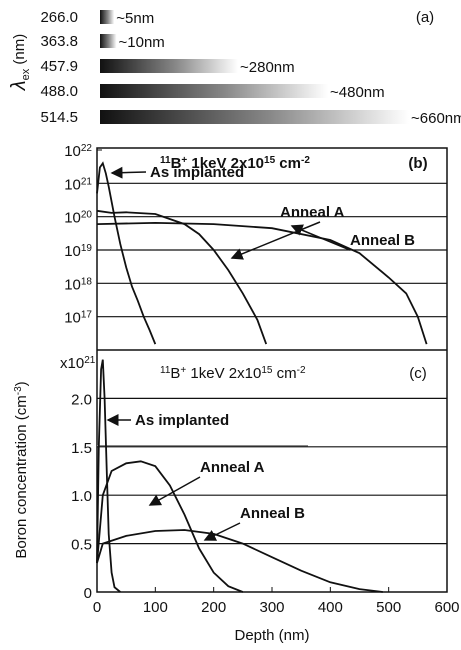 This screenshot has width=461, height=650. I want to click on y-axis-label: λex (nm), so click(20, 62).